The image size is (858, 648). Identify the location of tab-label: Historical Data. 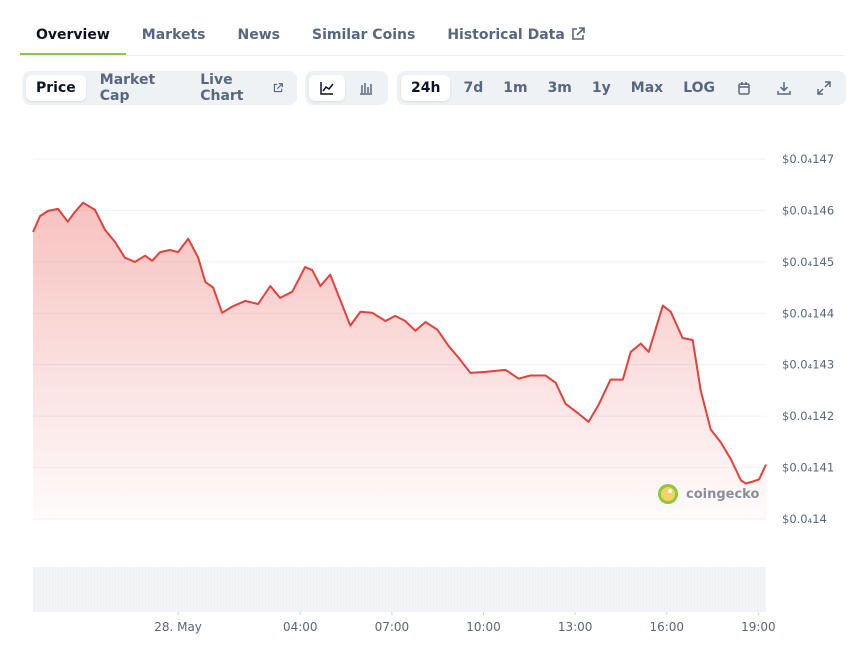
(506, 35).